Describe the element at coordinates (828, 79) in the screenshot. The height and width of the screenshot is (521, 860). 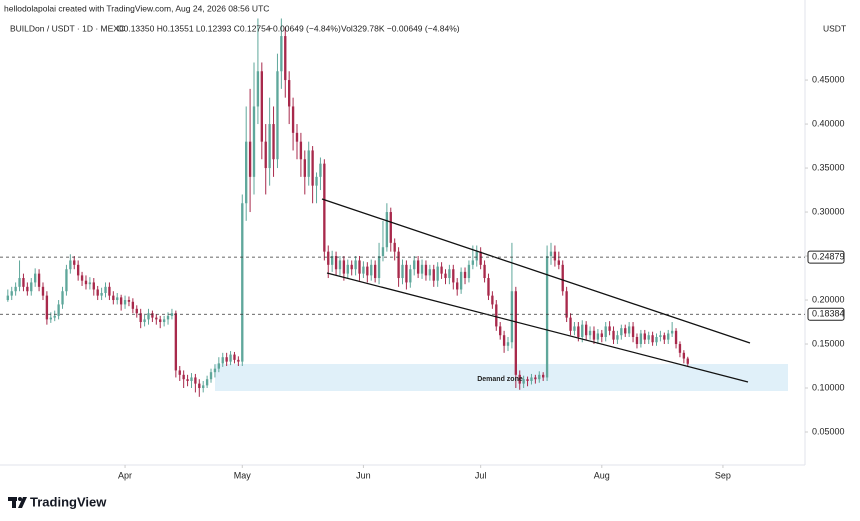
I see `y-tick-label: 0.45000` at that location.